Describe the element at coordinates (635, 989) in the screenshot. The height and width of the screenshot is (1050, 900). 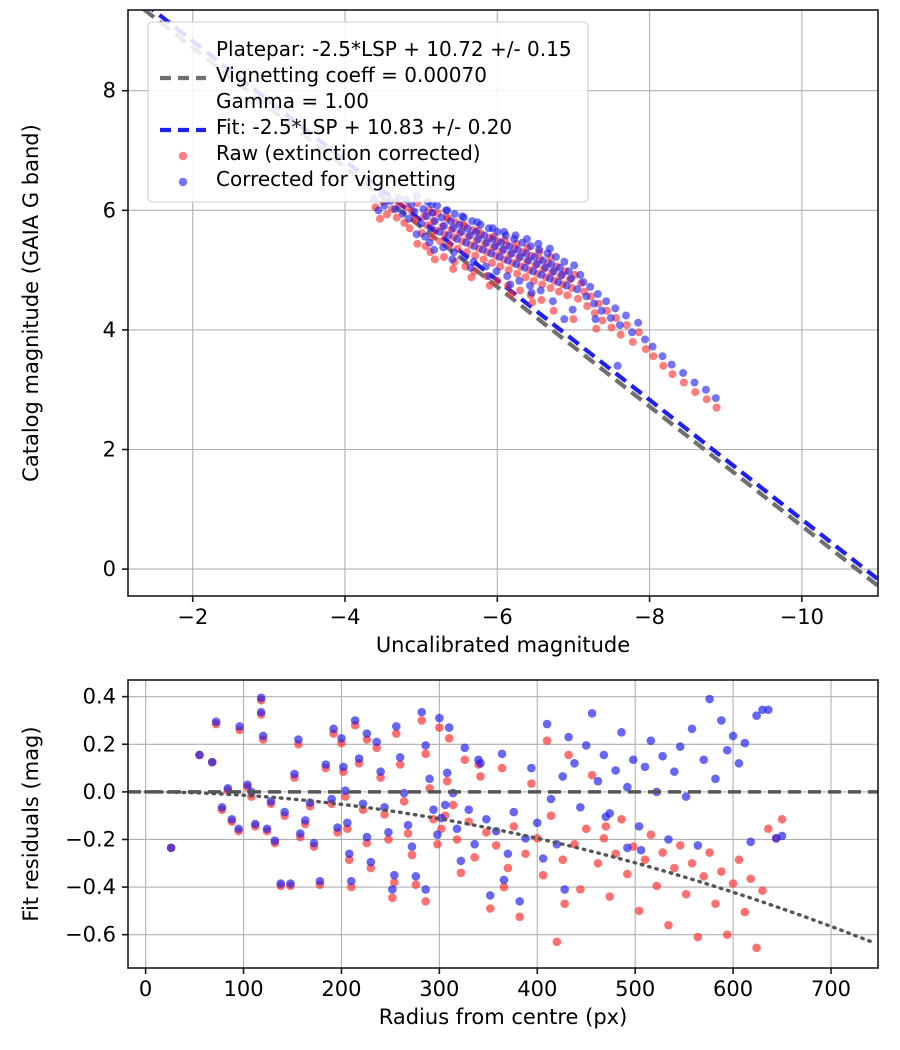
I see `x-tick-label-bottom: 500` at that location.